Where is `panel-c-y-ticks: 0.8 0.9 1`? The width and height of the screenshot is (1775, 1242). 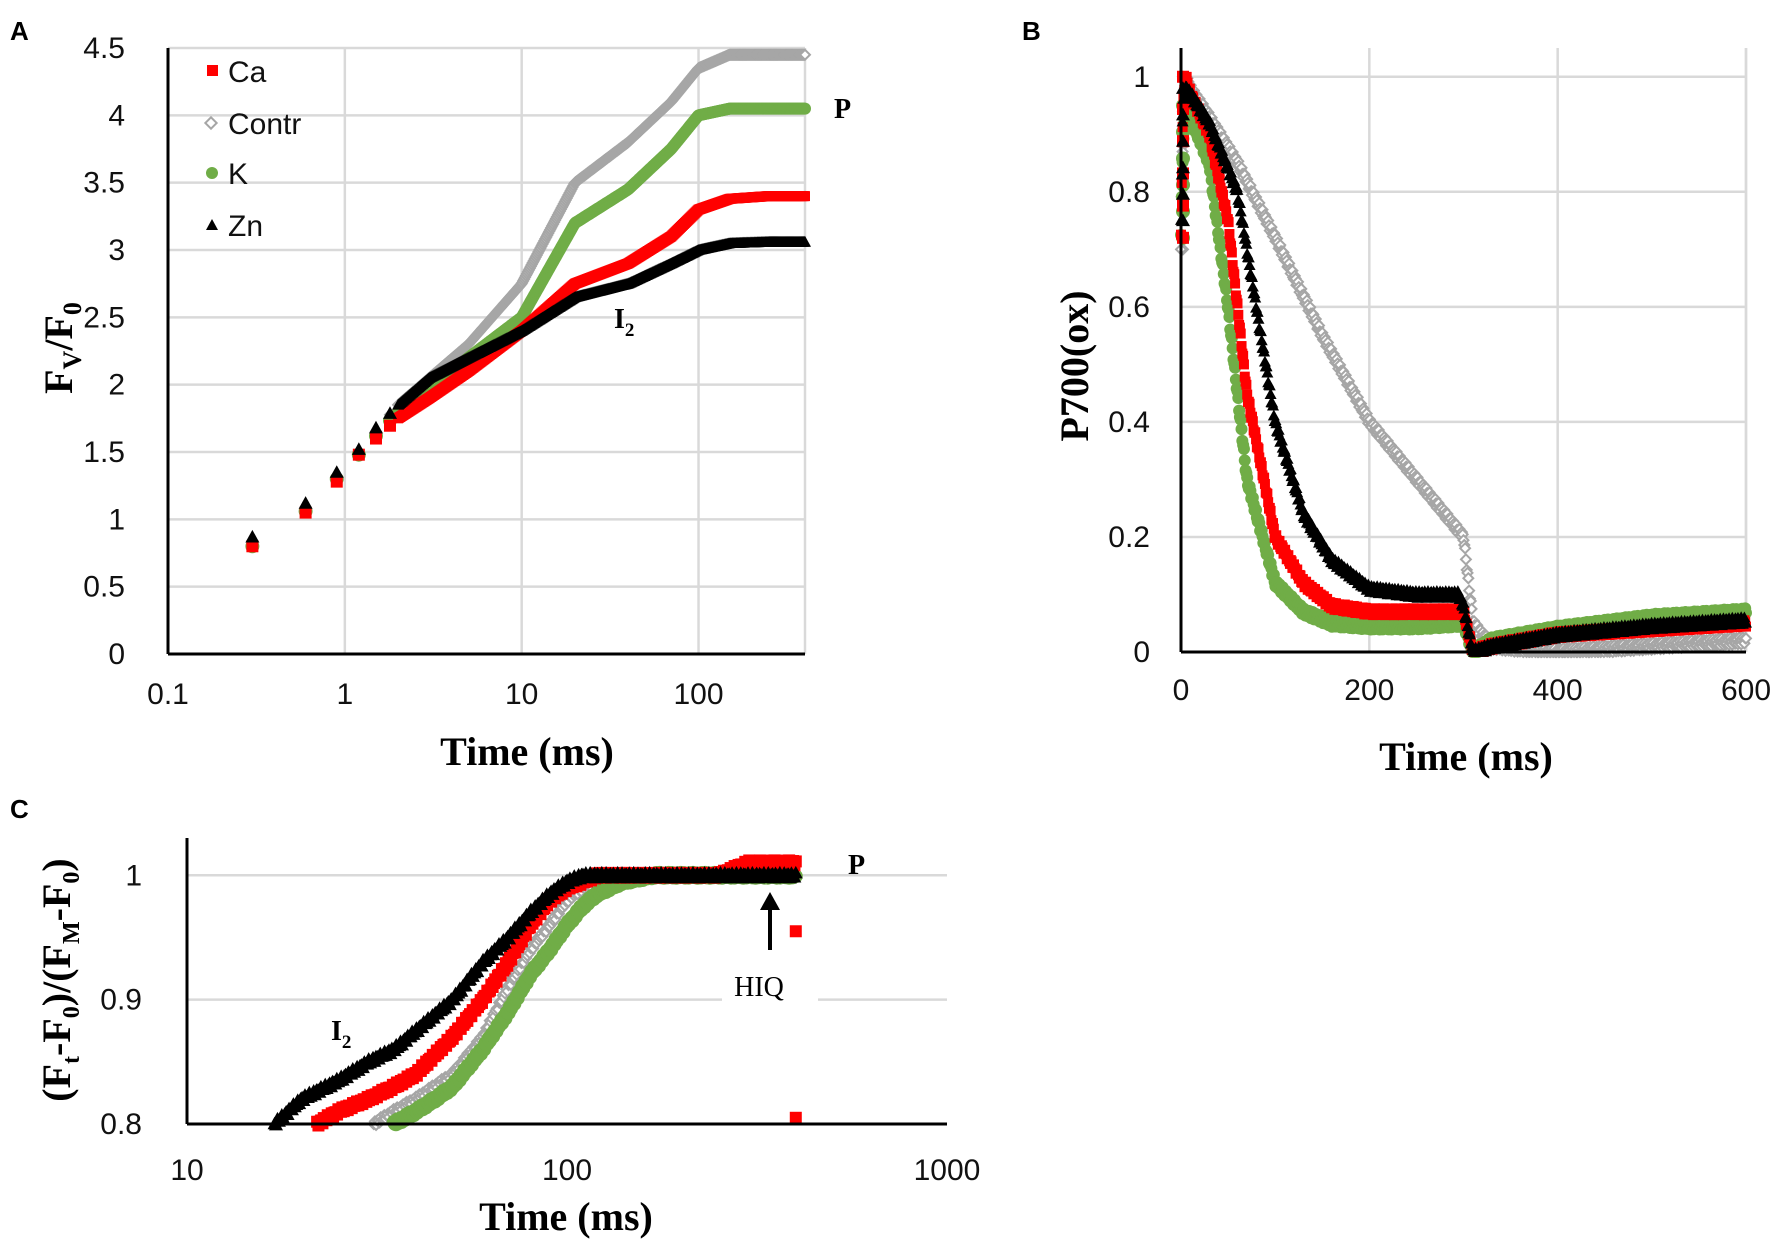
panel-c-y-ticks: 0.8 0.9 1 is located at coordinates (121, 1000).